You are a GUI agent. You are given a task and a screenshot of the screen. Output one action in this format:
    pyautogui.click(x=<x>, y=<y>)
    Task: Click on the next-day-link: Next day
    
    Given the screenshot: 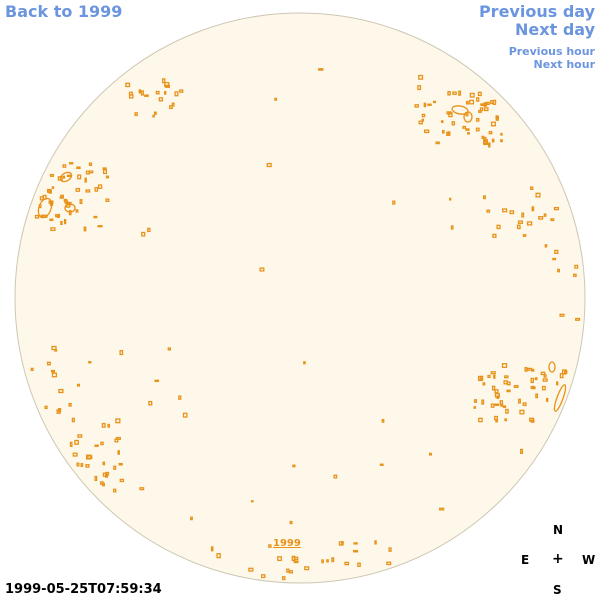 What is the action you would take?
    pyautogui.click(x=555, y=29)
    